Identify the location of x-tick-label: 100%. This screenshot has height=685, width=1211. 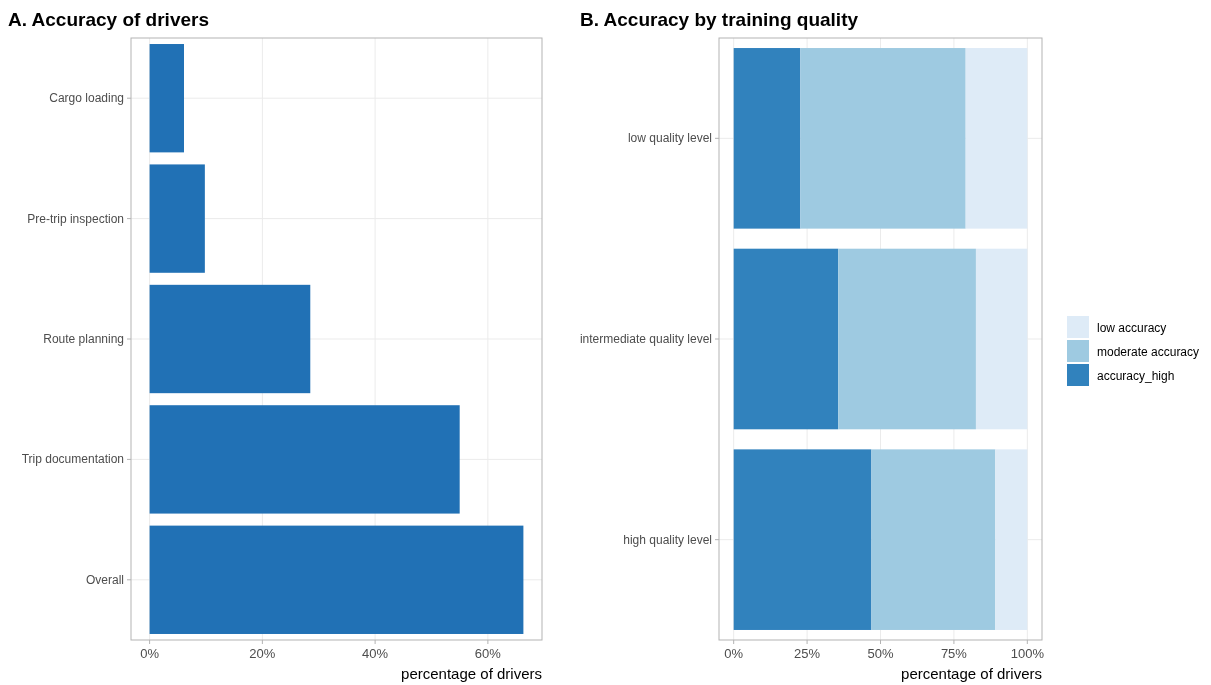
(1027, 653).